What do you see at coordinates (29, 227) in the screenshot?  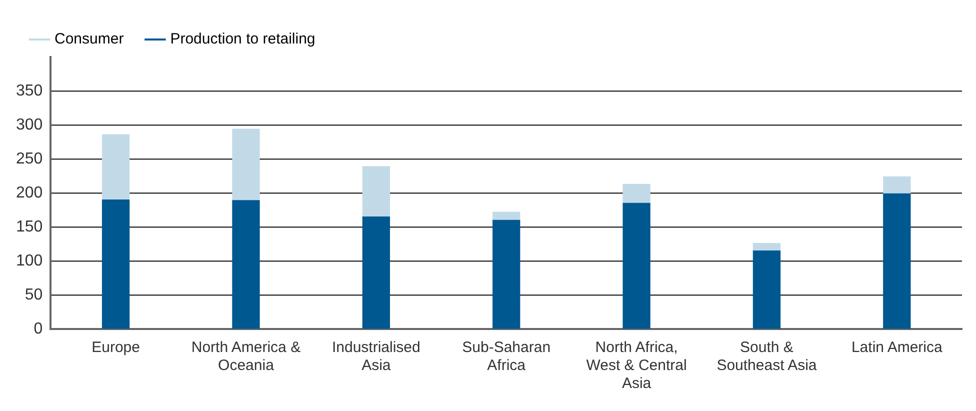 I see `y-tick-label: 150` at bounding box center [29, 227].